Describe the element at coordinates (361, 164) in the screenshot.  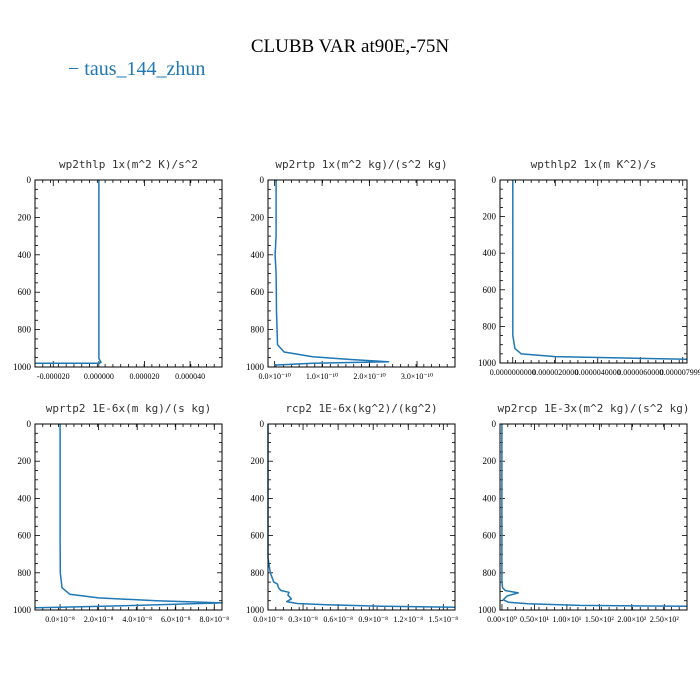
I see `chart-title: wp2rtp 1x(m^2 kg)/(s^2 kg)` at that location.